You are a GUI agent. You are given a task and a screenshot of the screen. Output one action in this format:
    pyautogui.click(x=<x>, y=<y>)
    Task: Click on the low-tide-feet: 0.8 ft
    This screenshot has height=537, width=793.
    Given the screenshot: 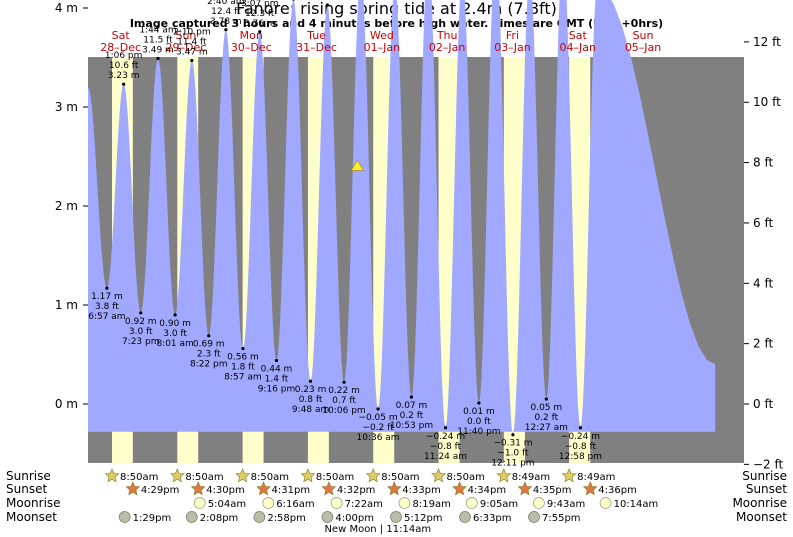 What is the action you would take?
    pyautogui.click(x=311, y=400)
    